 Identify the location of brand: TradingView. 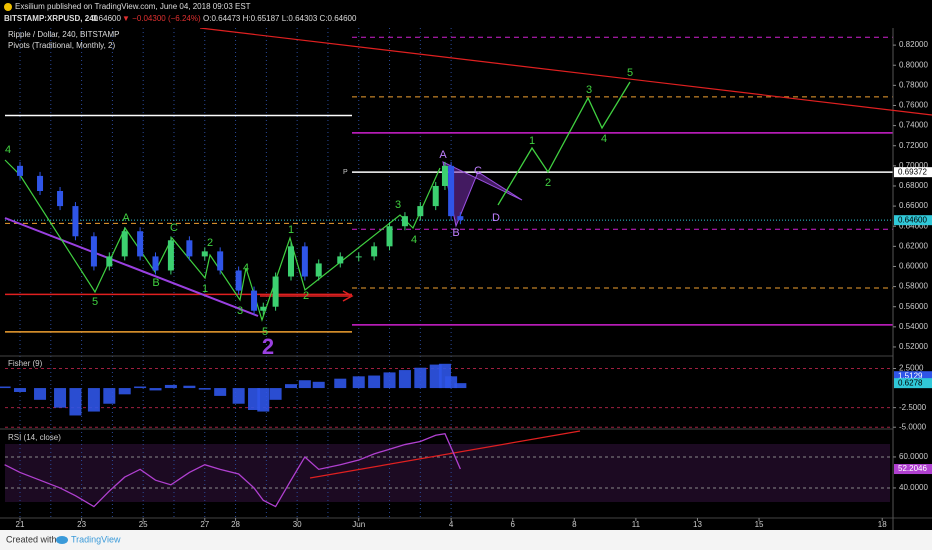
(96, 539).